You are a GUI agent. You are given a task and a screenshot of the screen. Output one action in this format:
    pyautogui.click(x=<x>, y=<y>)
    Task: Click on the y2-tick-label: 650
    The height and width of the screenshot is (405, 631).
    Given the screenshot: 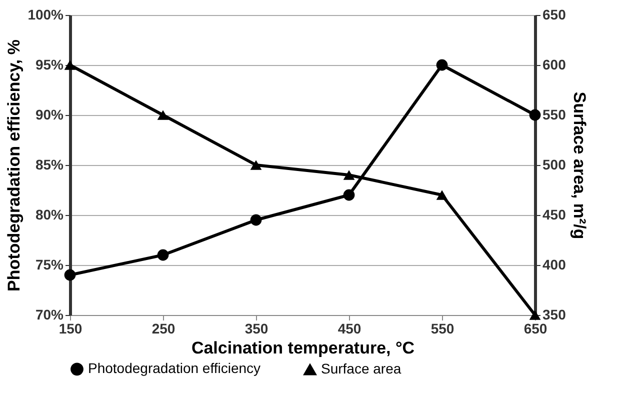 What is the action you would take?
    pyautogui.click(x=554, y=14)
    